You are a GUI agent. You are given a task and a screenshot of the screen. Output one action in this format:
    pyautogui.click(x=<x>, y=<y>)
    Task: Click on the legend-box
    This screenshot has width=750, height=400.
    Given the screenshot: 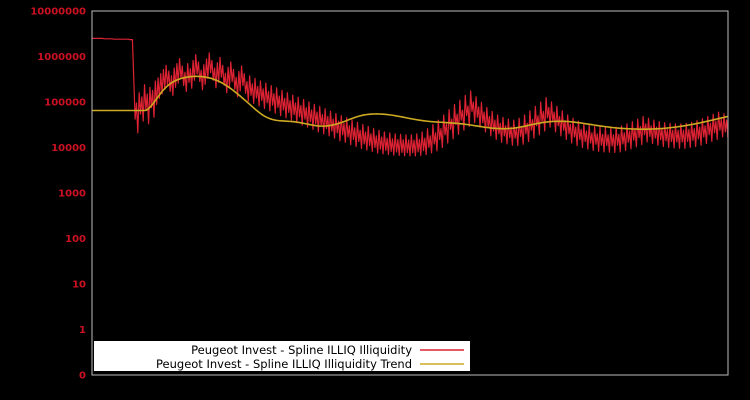 What is the action you would take?
    pyautogui.click(x=282, y=356)
    